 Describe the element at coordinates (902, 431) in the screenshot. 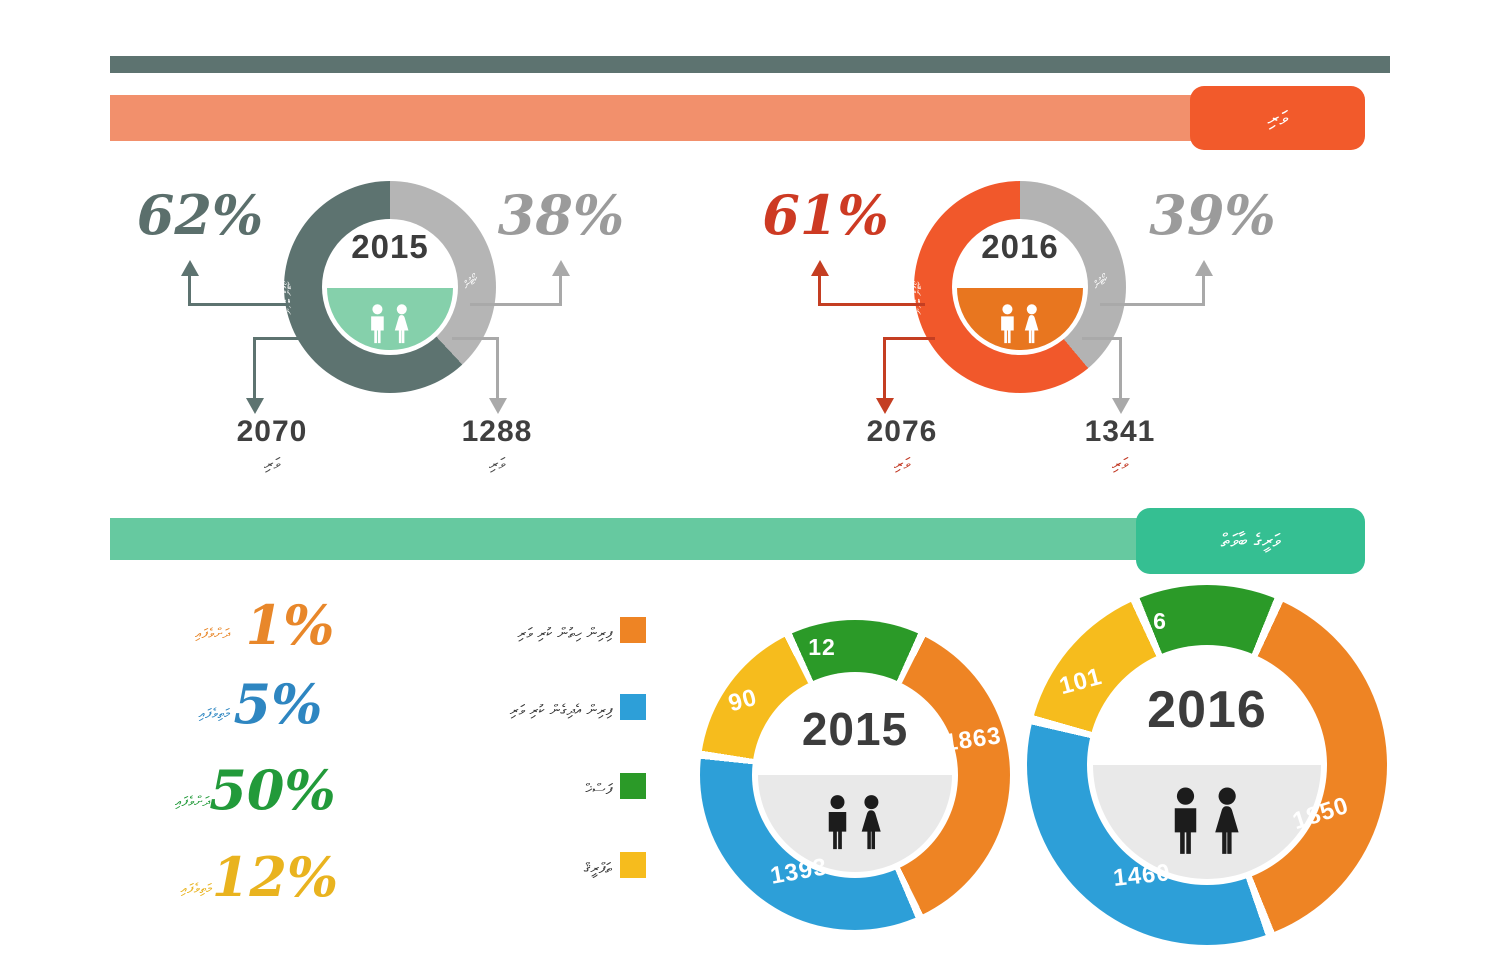

I see `count-2016-majority: 2076` at that location.